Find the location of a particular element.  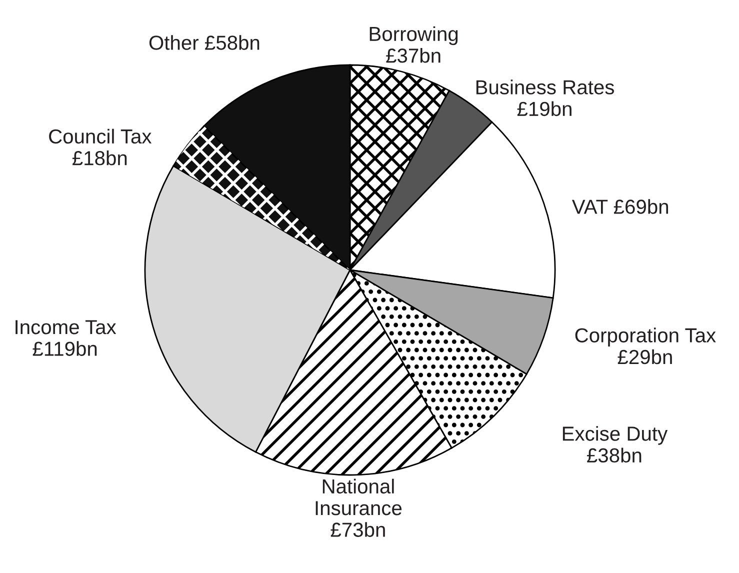

data-label: £29bn is located at coordinates (645, 356).